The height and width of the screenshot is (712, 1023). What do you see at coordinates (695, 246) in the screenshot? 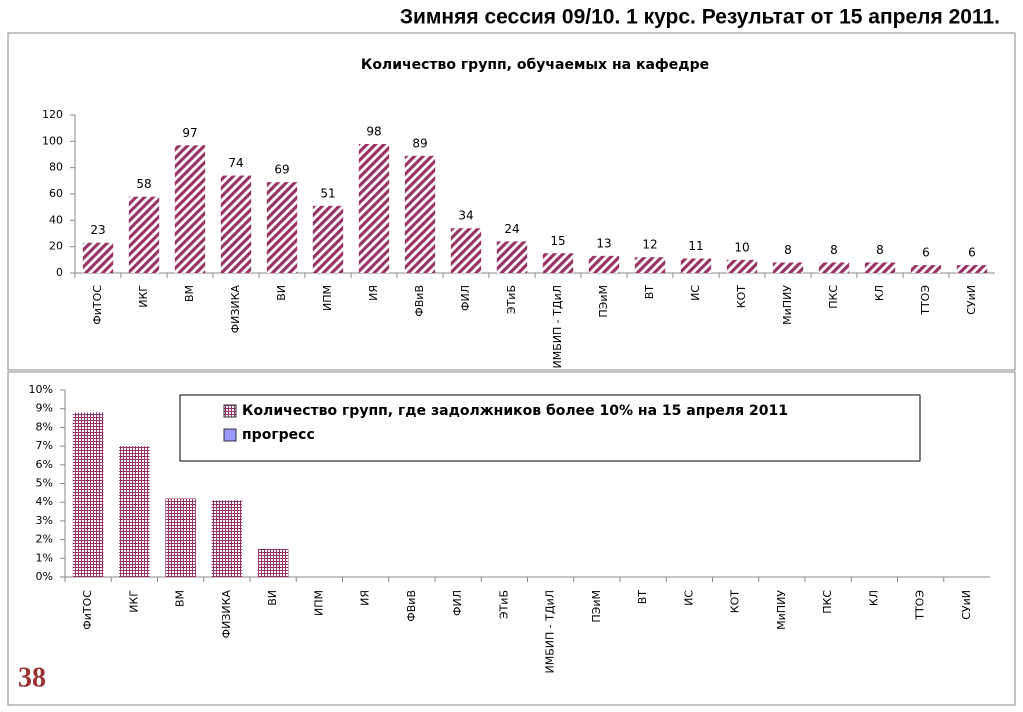
I see `data-label: 11` at bounding box center [695, 246].